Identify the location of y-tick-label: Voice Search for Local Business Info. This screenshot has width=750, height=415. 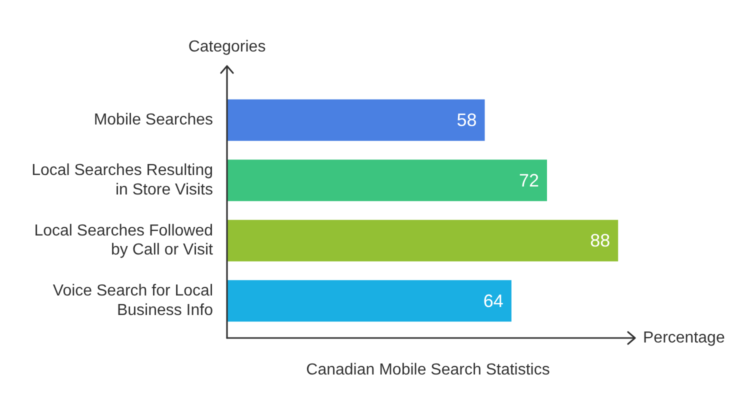
(133, 300).